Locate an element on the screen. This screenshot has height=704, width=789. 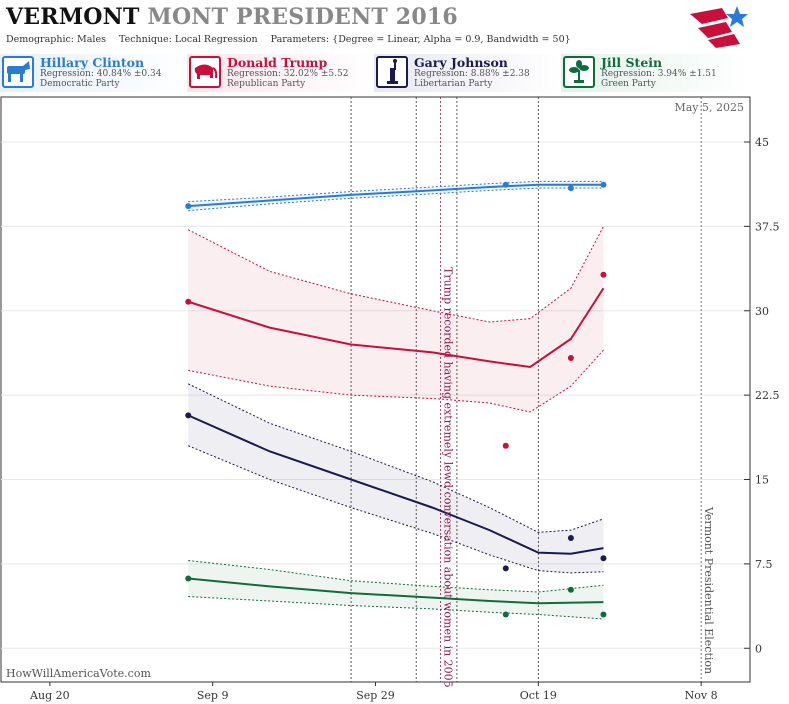
title-state: VERMONT is located at coordinates (73, 17).